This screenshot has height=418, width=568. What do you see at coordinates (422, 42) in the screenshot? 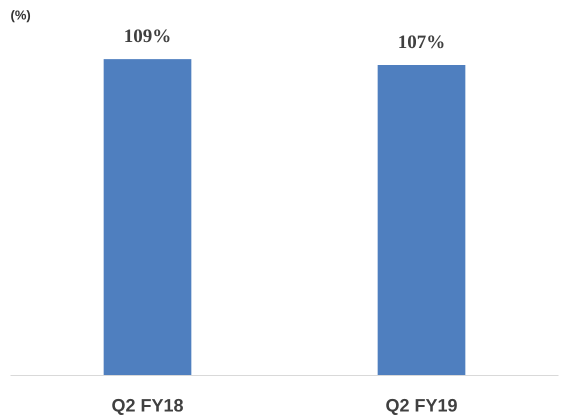
I see `data-label: 107%` at bounding box center [422, 42].